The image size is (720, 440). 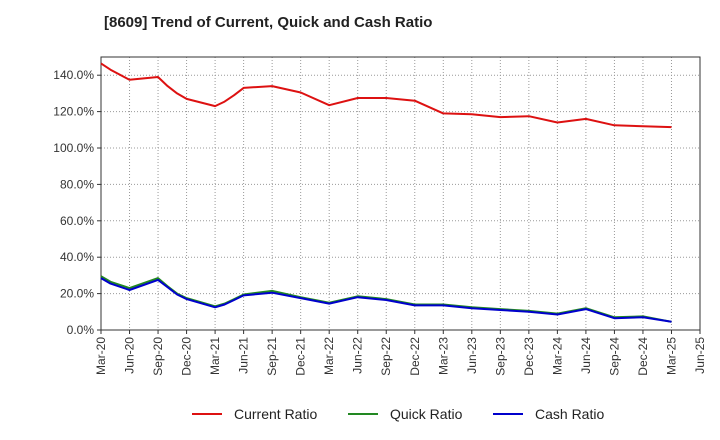 I want to click on x-tick-label: Mar-21, so click(x=215, y=356).